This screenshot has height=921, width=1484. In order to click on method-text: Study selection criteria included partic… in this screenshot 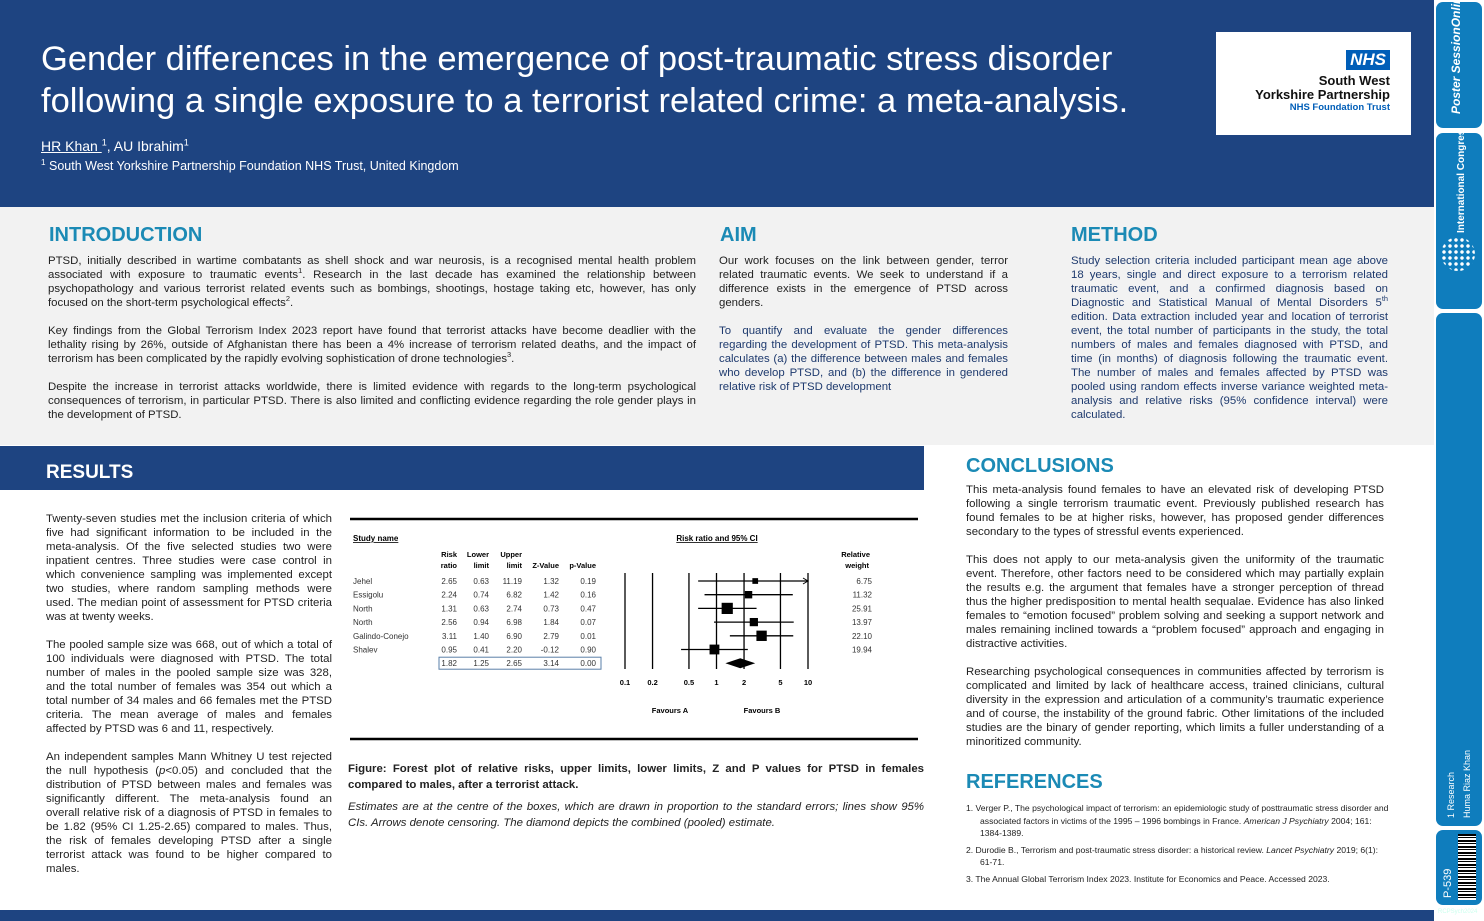, I will do `click(1229, 345)`.